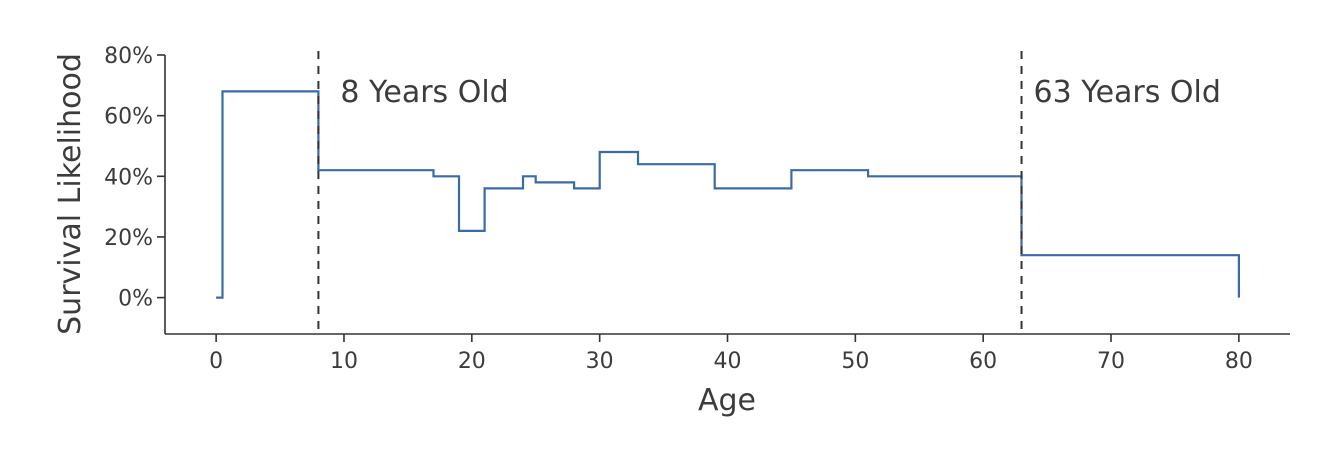 Image resolution: width=1344 pixels, height=474 pixels. I want to click on x-tick-label: 70, so click(1111, 361).